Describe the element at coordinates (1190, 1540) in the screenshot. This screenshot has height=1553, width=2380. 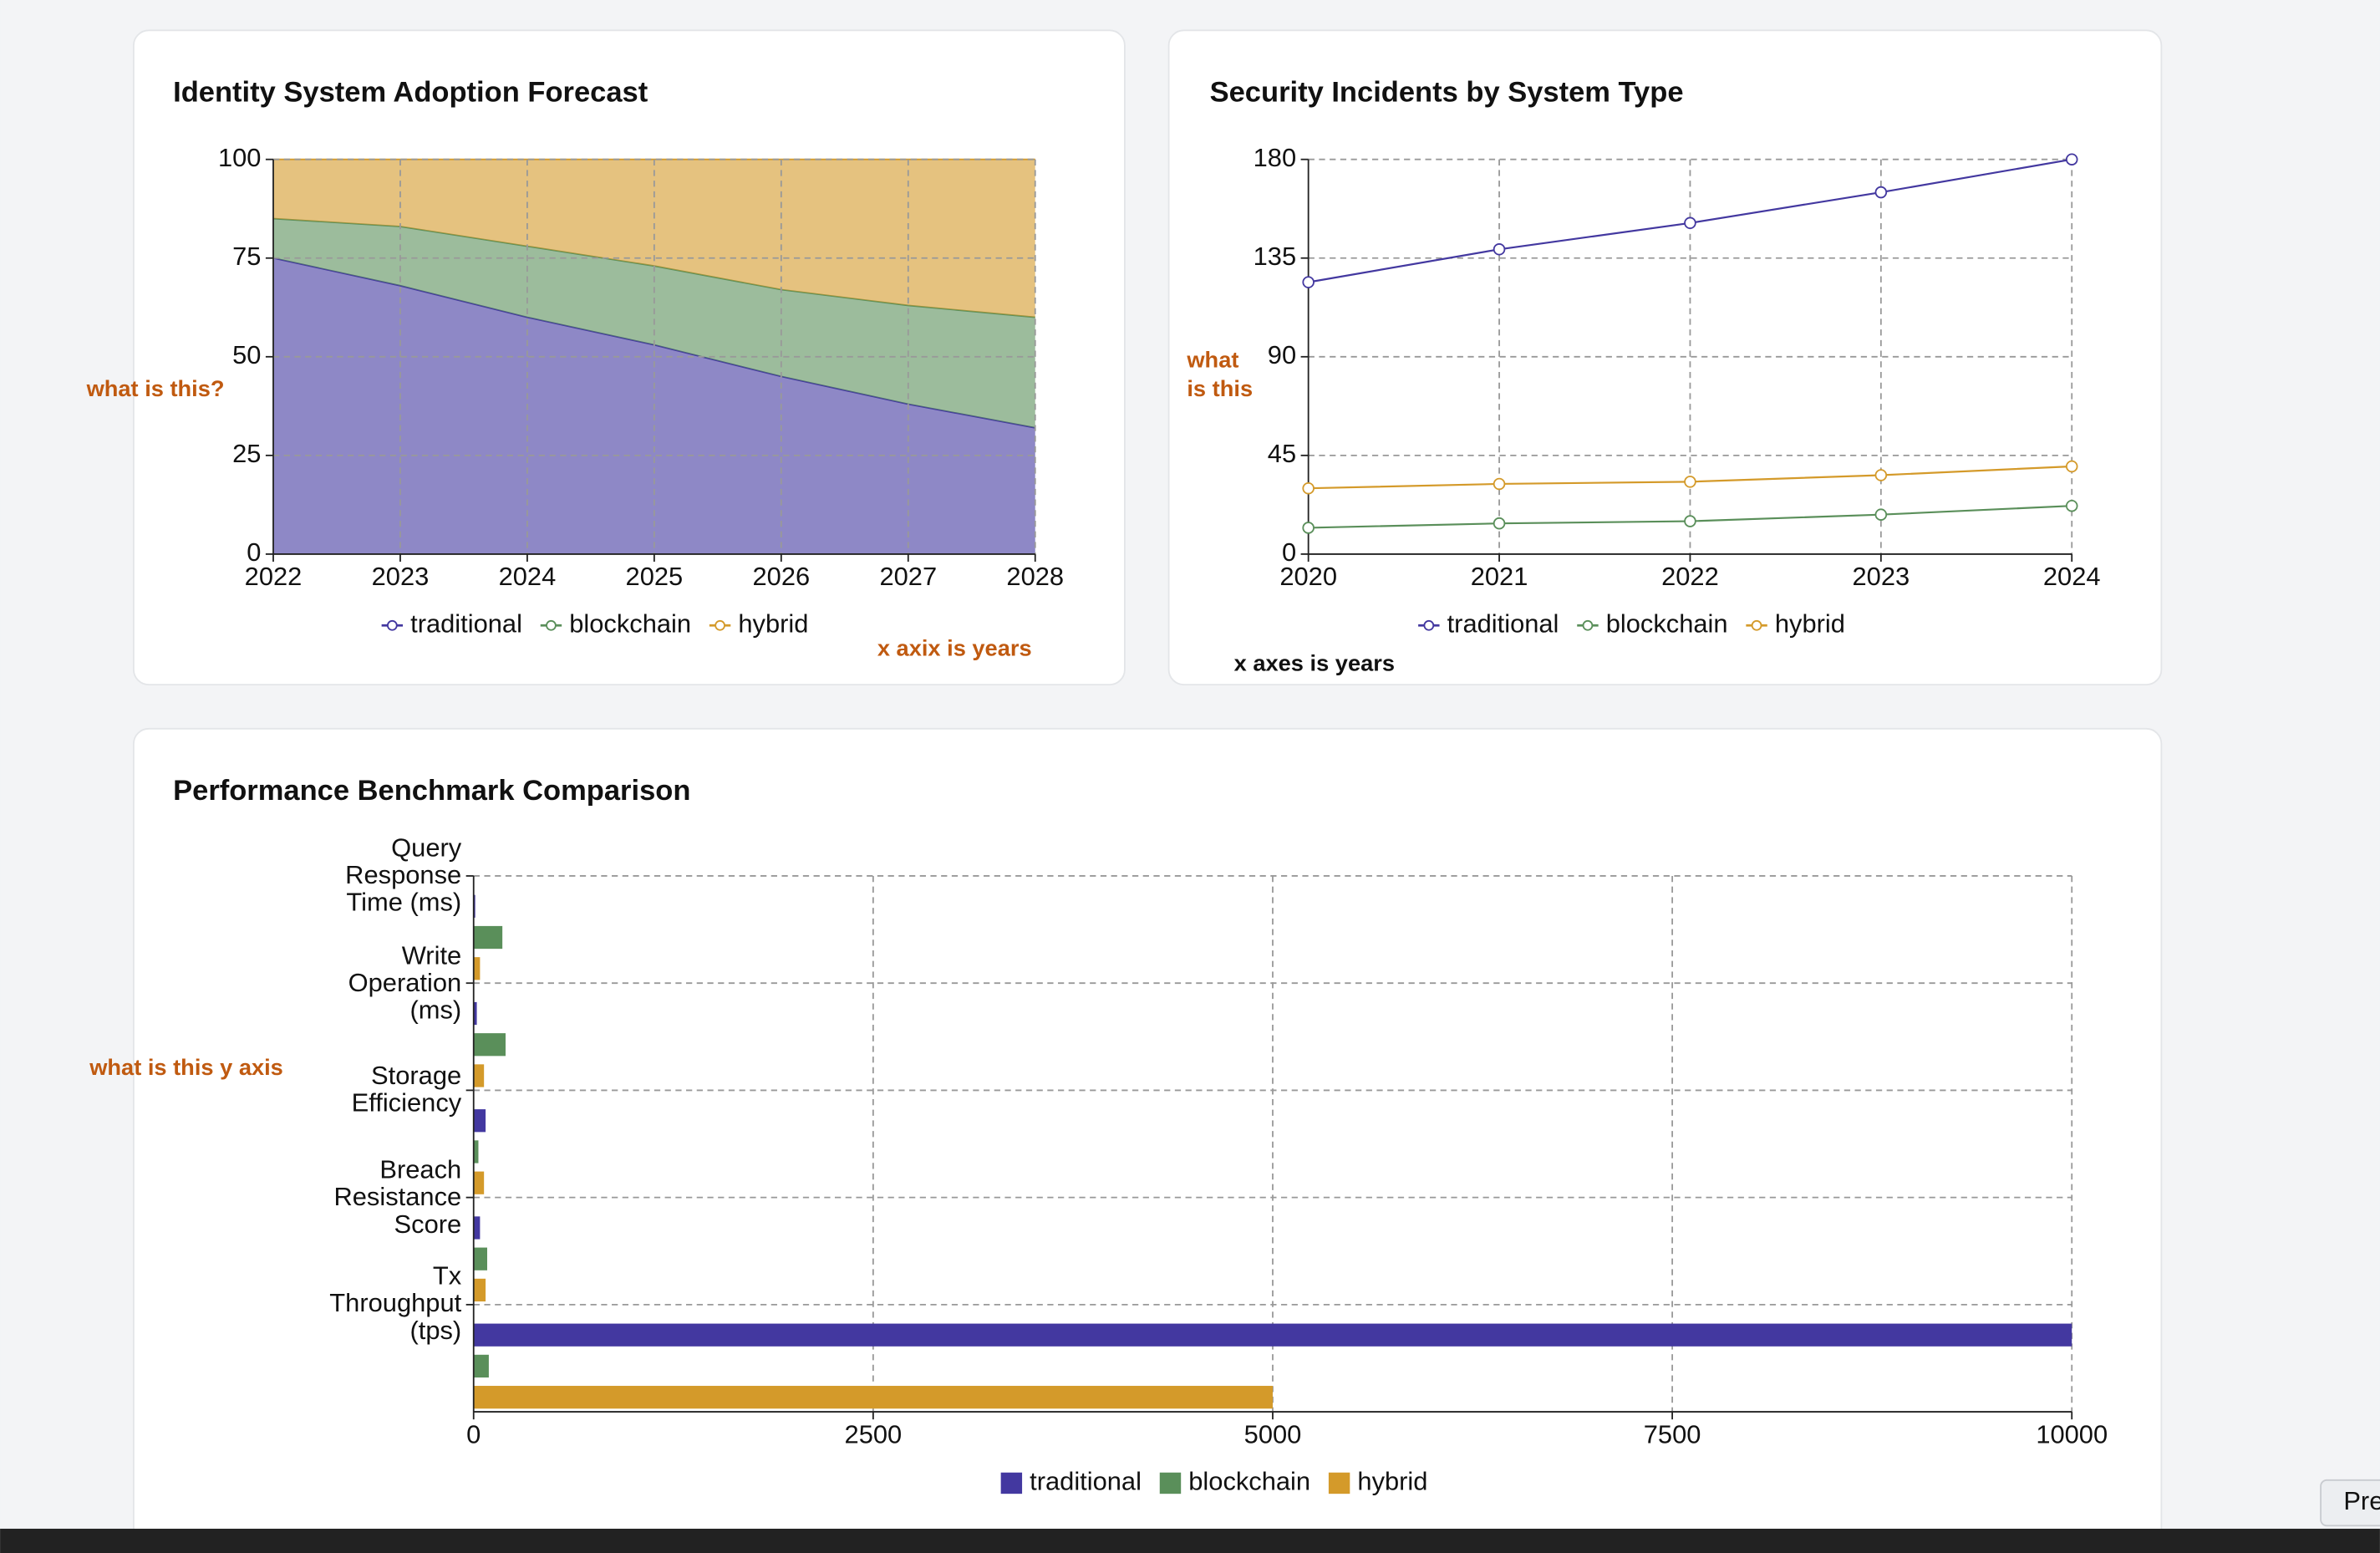
I see `taskbar` at that location.